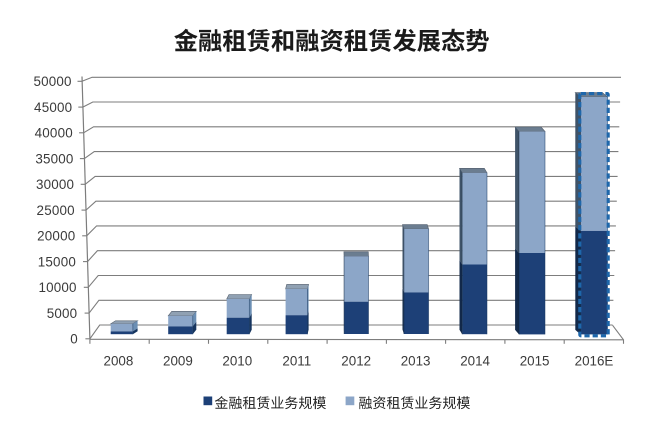  I want to click on svg-text: 2010, so click(237, 361).